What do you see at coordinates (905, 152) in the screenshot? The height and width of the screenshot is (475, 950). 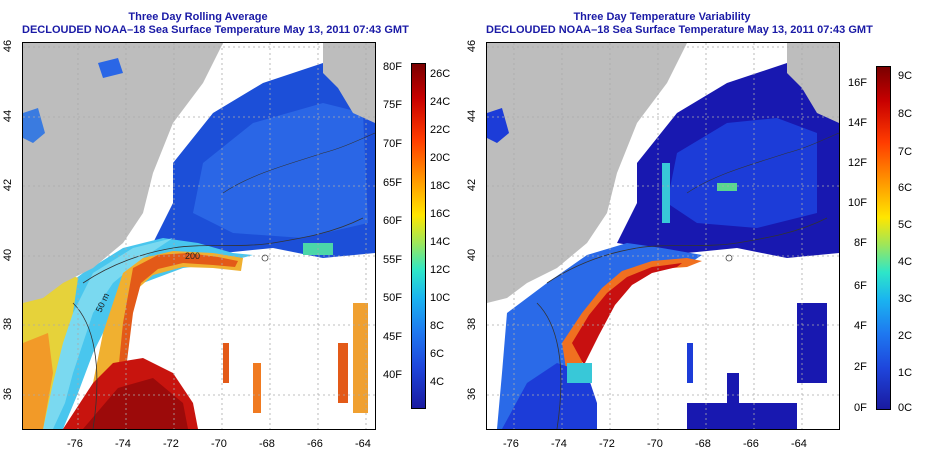 I see `right-cb-c-label: 7C` at bounding box center [905, 152].